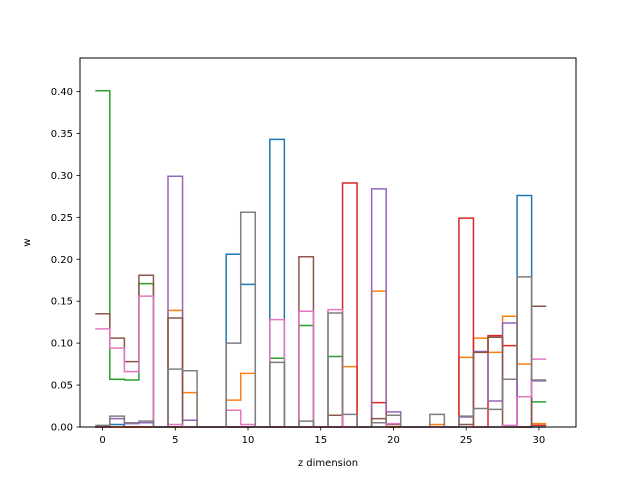 The width and height of the screenshot is (640, 480). I want to click on y-tick-label: 0.00, so click(62, 428).